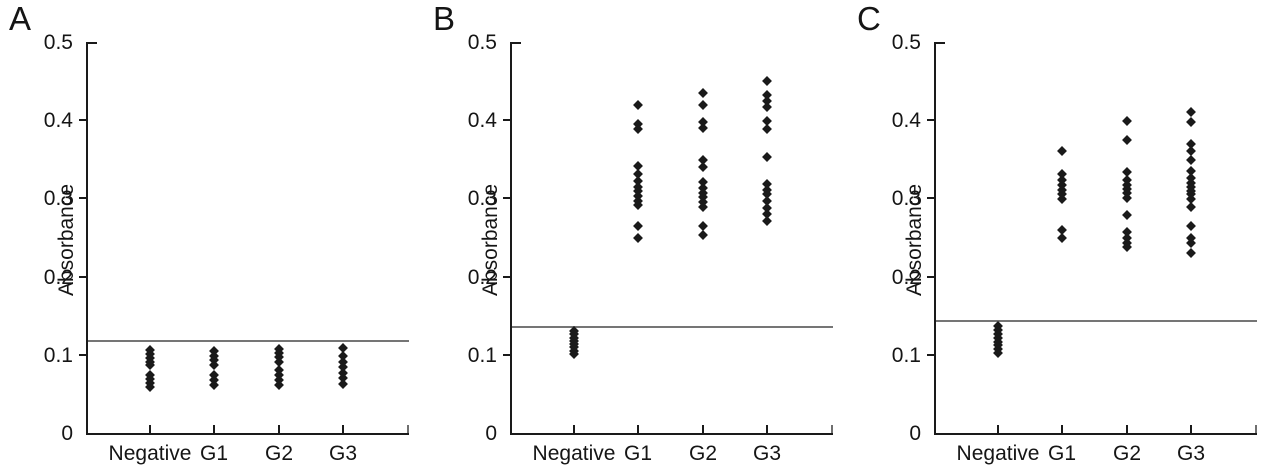 This screenshot has height=473, width=1272. Describe the element at coordinates (20, 18) in the screenshot. I see `panel-label-a: A` at that location.